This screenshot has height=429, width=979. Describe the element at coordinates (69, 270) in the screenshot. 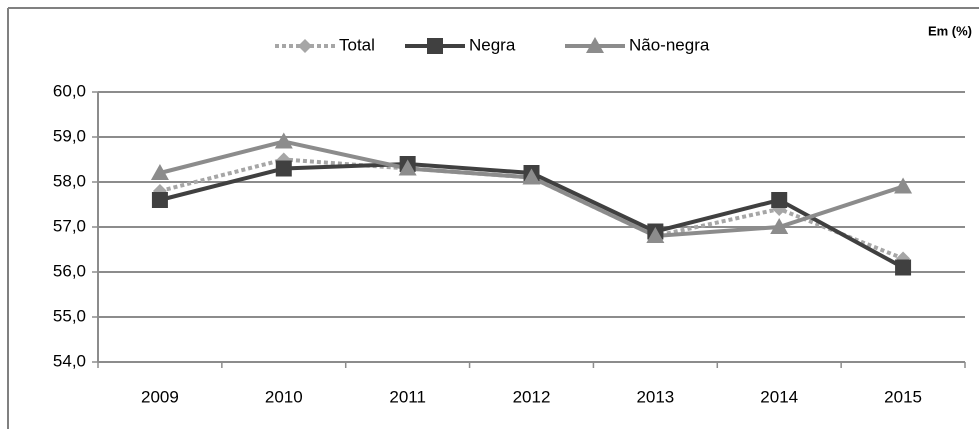

I see `y-tick-label: 56,0` at that location.